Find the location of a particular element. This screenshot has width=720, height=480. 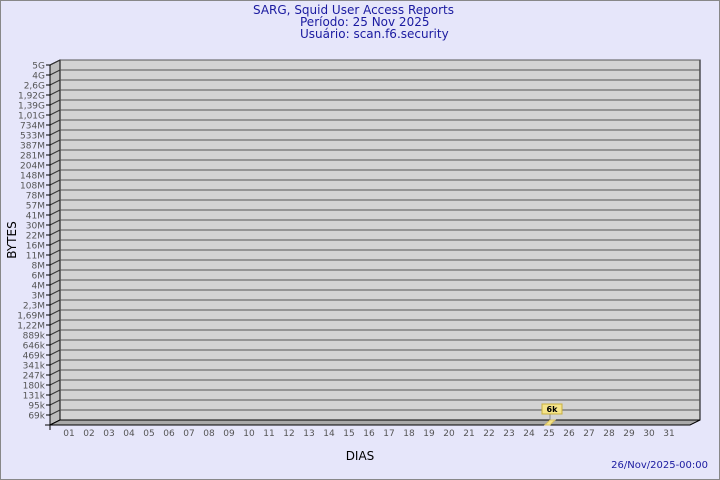

y-tick-label: 341k is located at coordinates (34, 367).